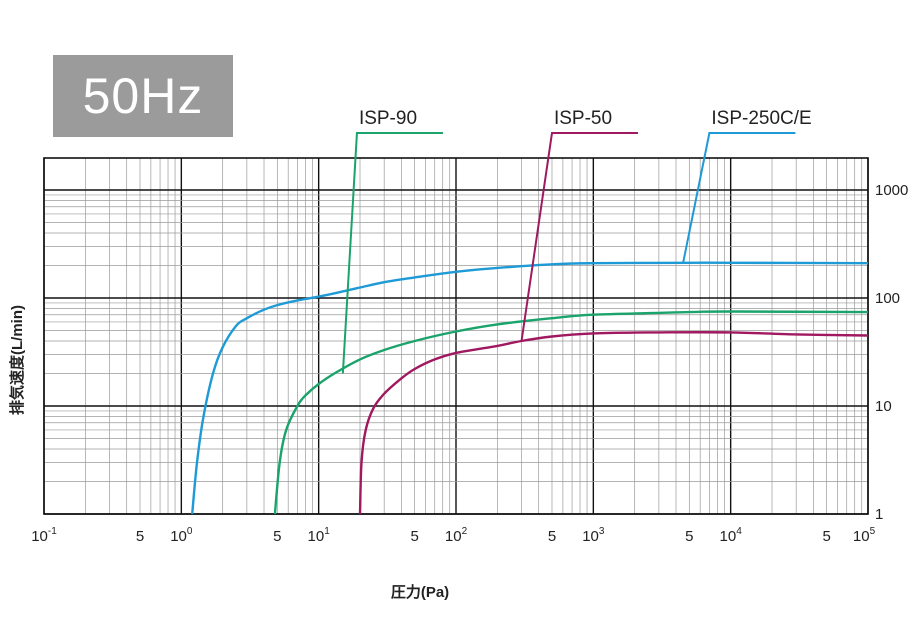 This screenshot has width=920, height=640. What do you see at coordinates (864, 535) in the screenshot?
I see `x-tick-label: 10⁵` at bounding box center [864, 535].